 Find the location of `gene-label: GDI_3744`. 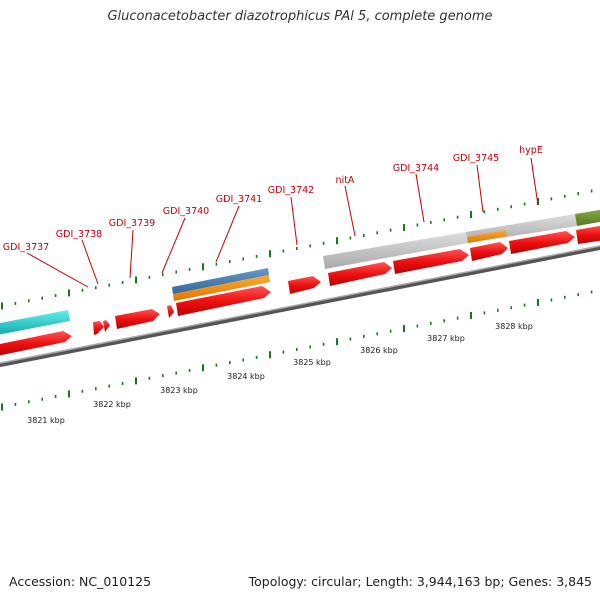

gene-label: GDI_3744 is located at coordinates (416, 168).